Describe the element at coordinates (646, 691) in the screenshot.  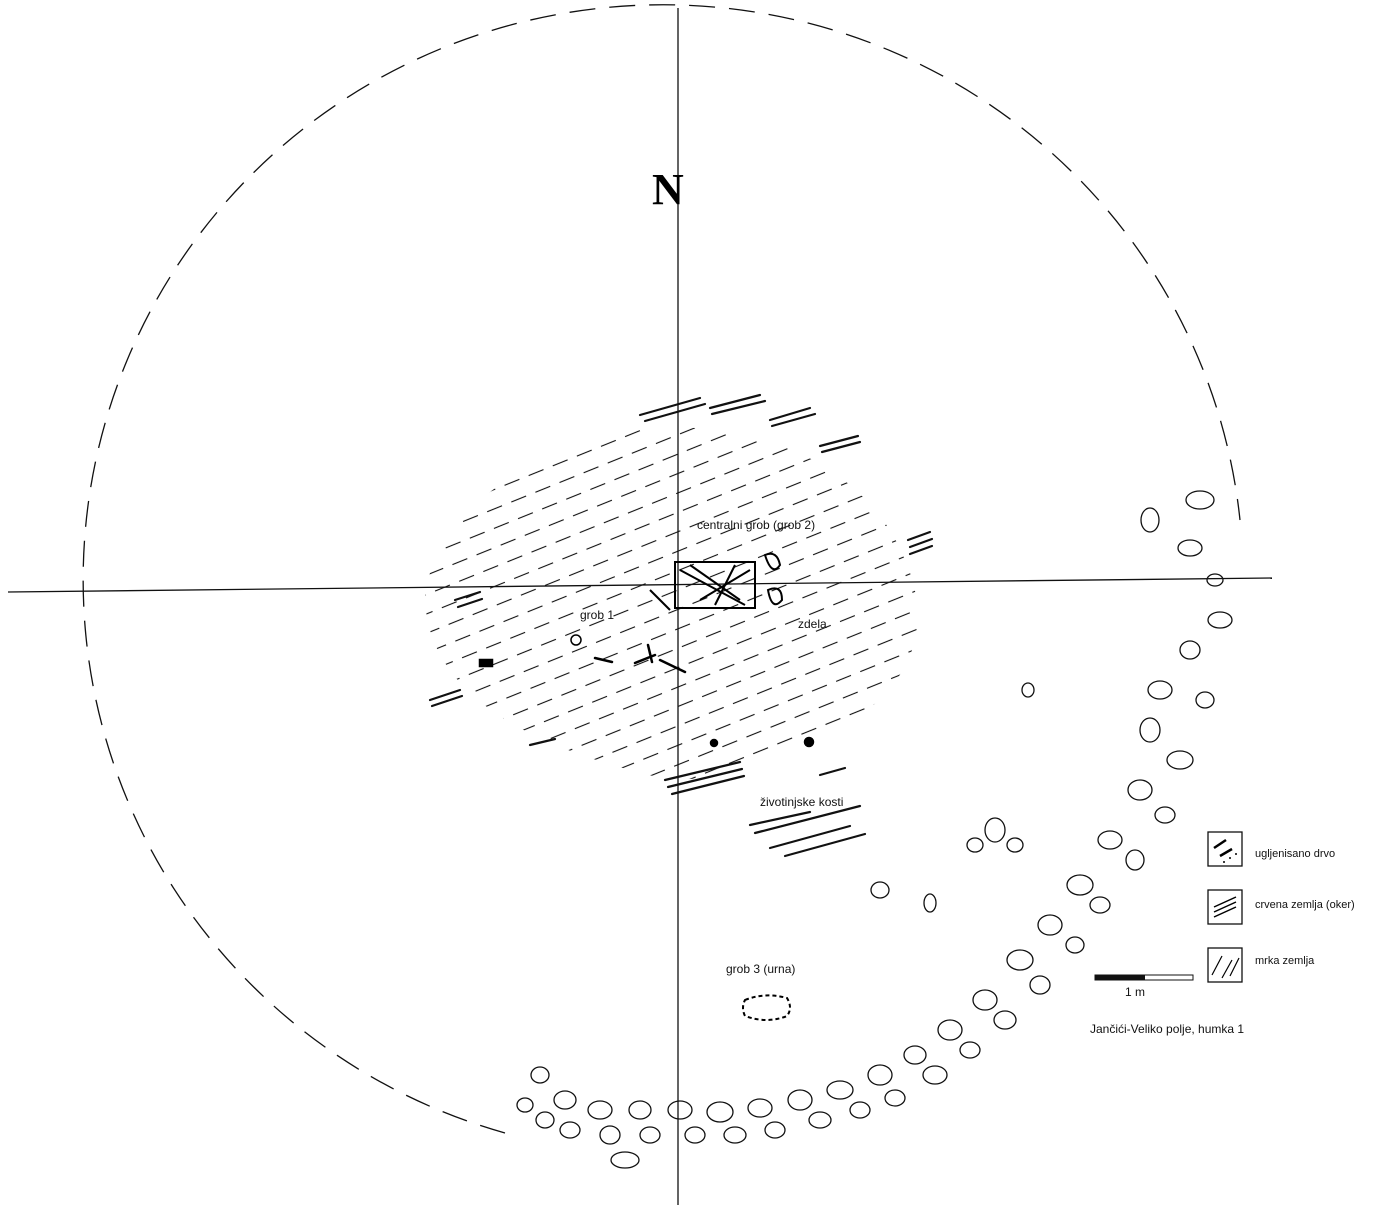
I see `grave1-remains` at that location.